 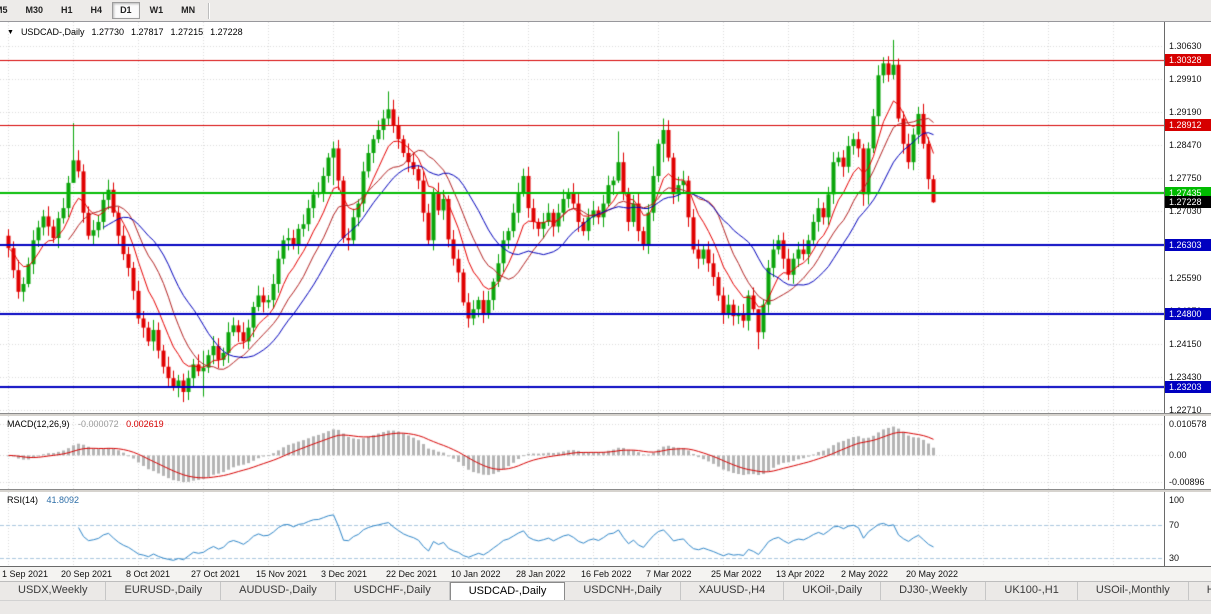 I want to click on macd-indicator-canvas, so click(x=582, y=453).